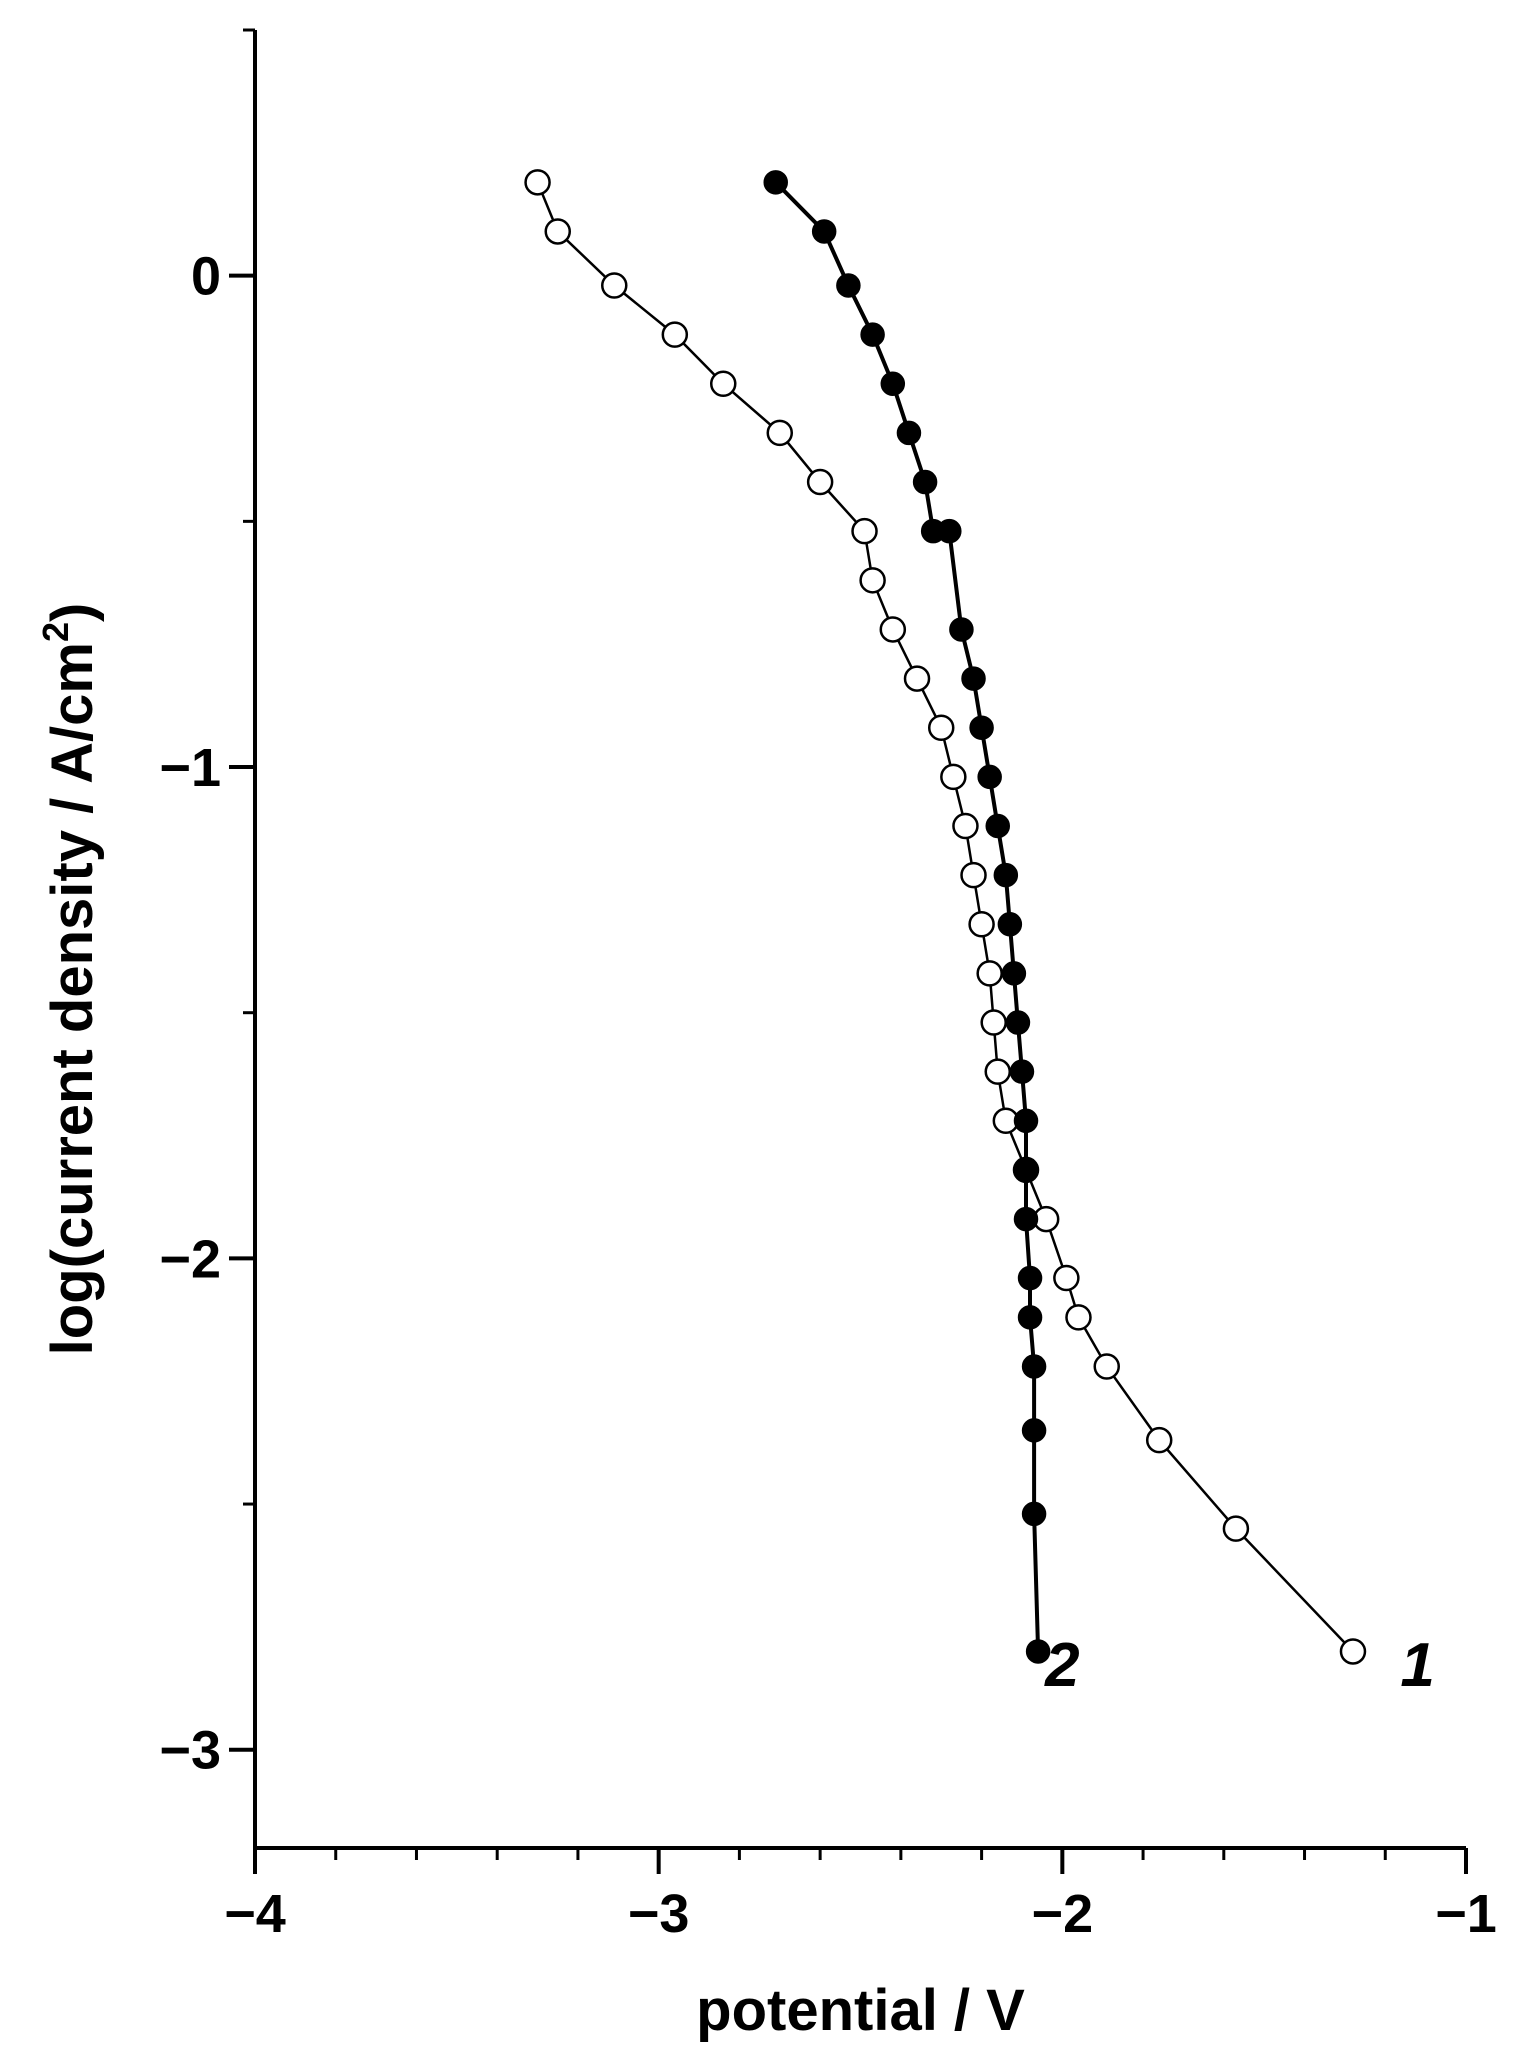 This screenshot has width=1513, height=2054. What do you see at coordinates (55, 632) in the screenshot?
I see `y-axis-title-superscript: 2` at bounding box center [55, 632].